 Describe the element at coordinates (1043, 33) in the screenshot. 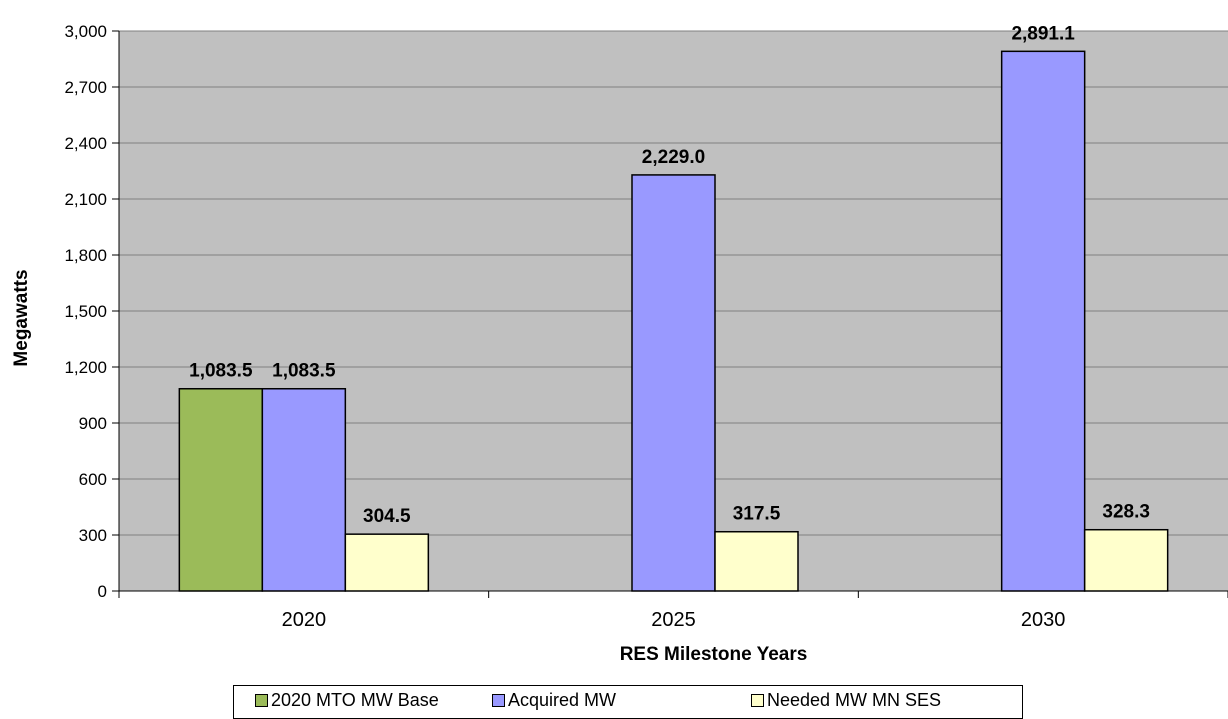

I see `data-label: 2,891.1` at that location.